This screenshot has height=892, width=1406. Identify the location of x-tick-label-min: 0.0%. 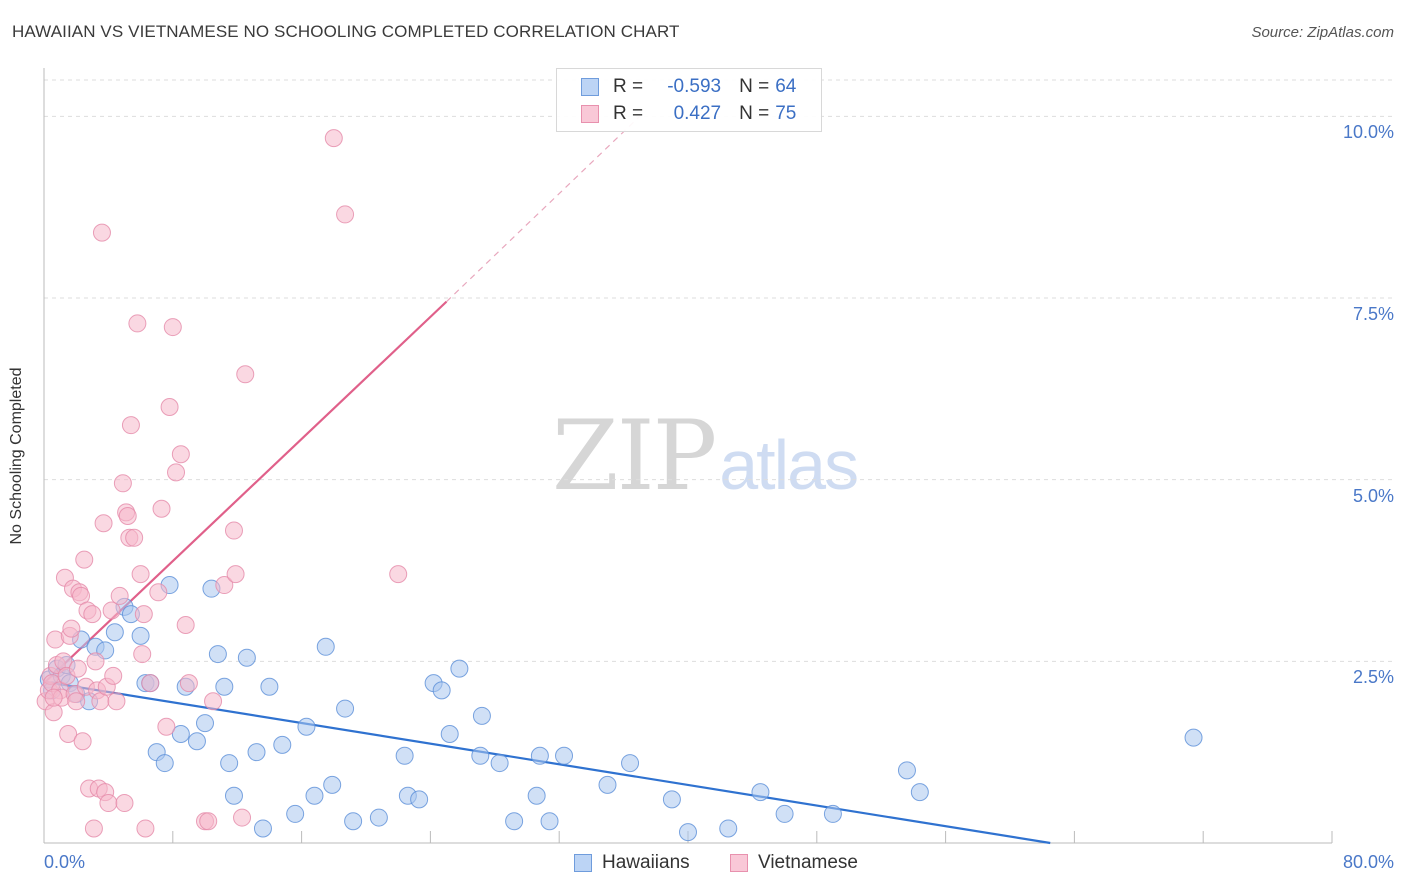
(65, 862).